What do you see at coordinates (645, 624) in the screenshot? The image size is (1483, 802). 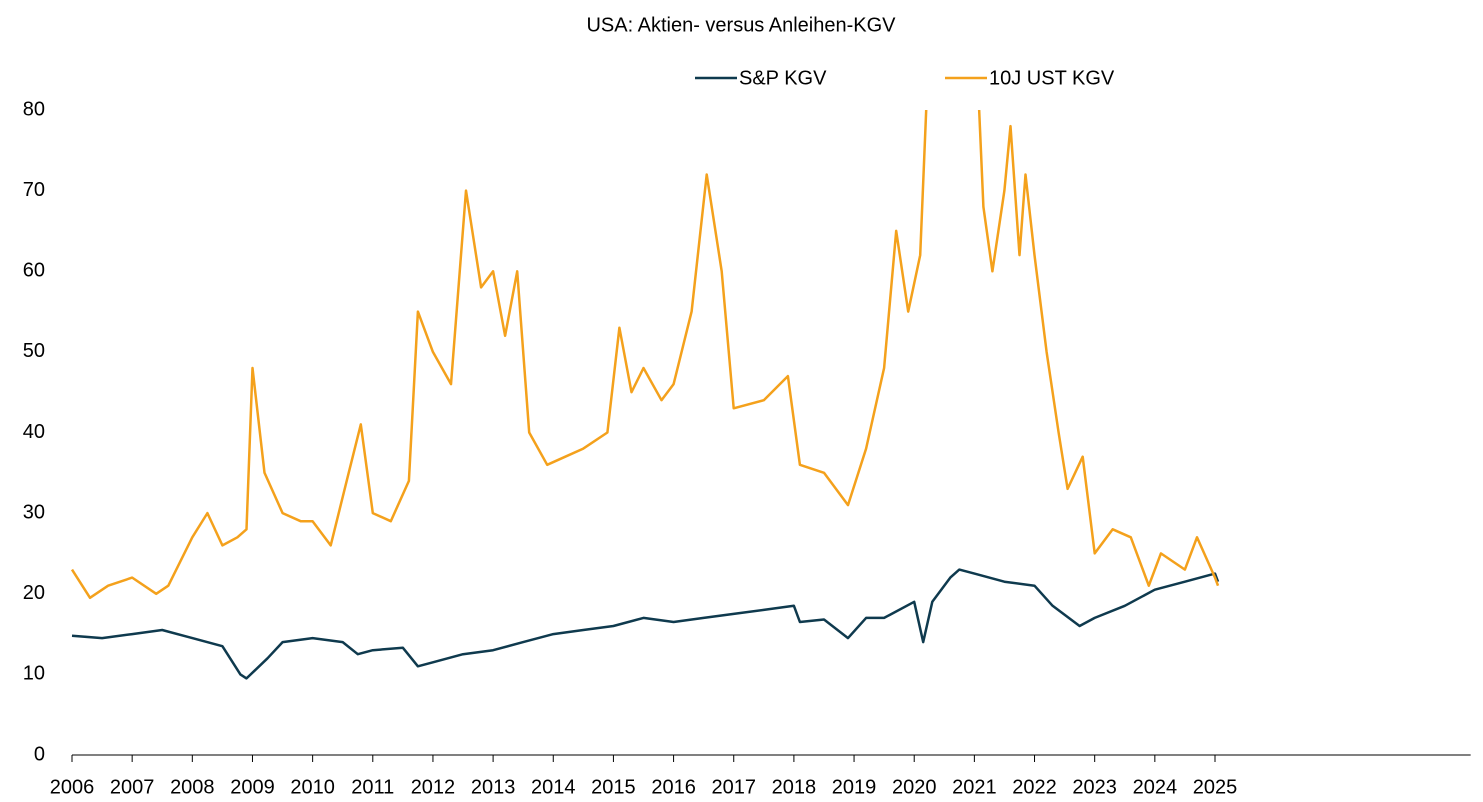 I see `line-series` at bounding box center [645, 624].